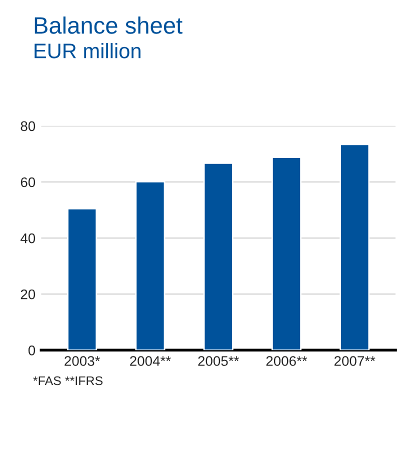  I want to click on x-tick-label: 2005**, so click(218, 361).